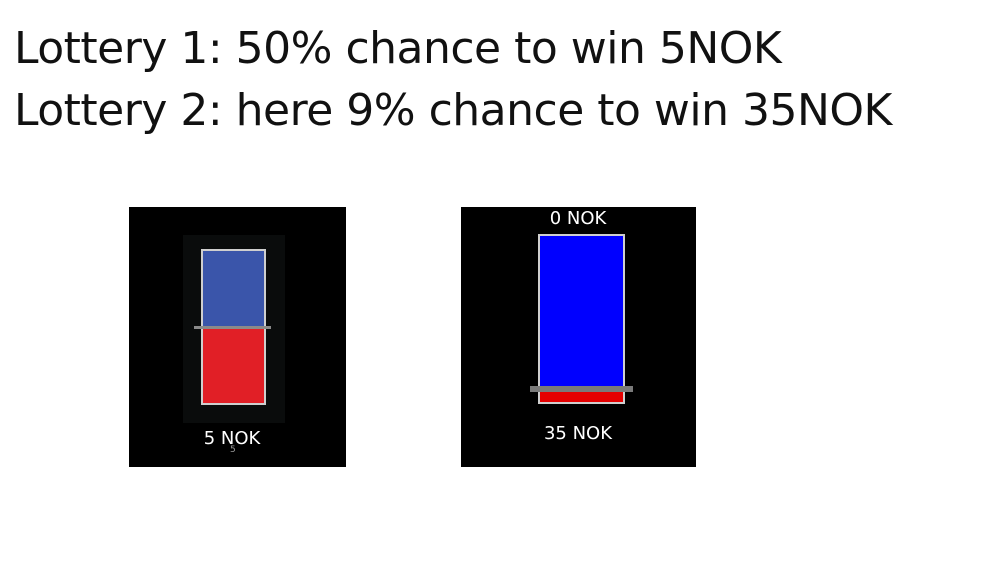 The width and height of the screenshot is (1001, 561). I want to click on lottery-2-lose-bar, so click(581, 311).